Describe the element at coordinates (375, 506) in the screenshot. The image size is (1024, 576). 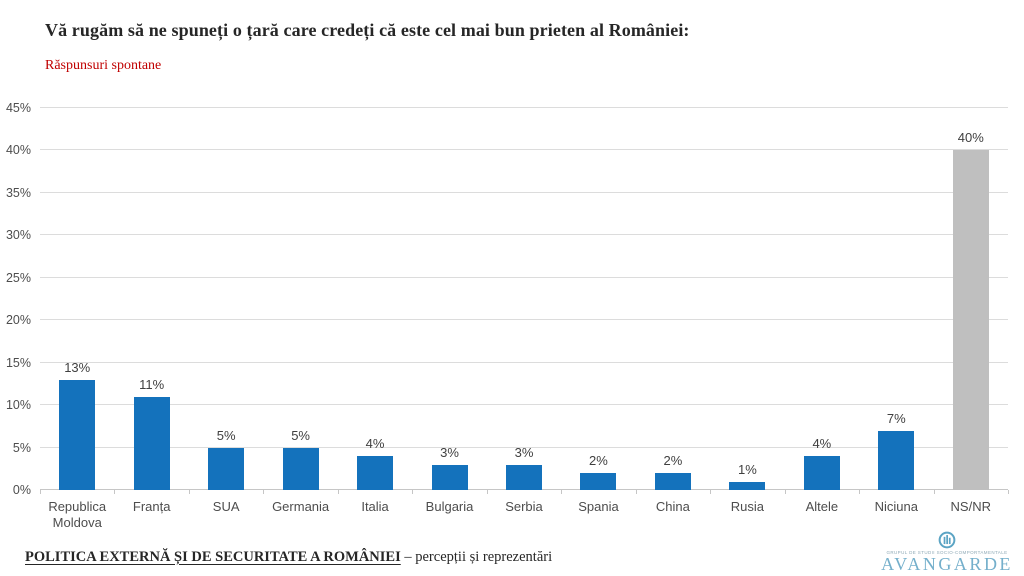
I see `x-axis-category-label: Italia` at that location.